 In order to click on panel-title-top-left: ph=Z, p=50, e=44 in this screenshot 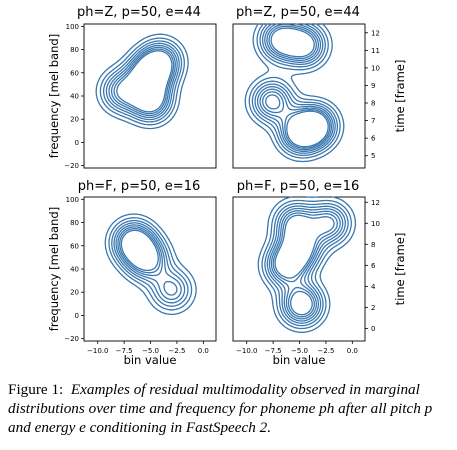, I will do `click(139, 12)`.